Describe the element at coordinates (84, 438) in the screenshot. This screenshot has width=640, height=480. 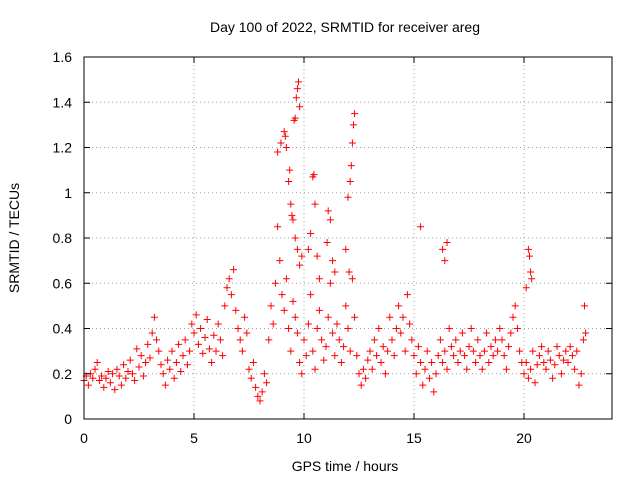
I see `x-tick-label: 0` at that location.